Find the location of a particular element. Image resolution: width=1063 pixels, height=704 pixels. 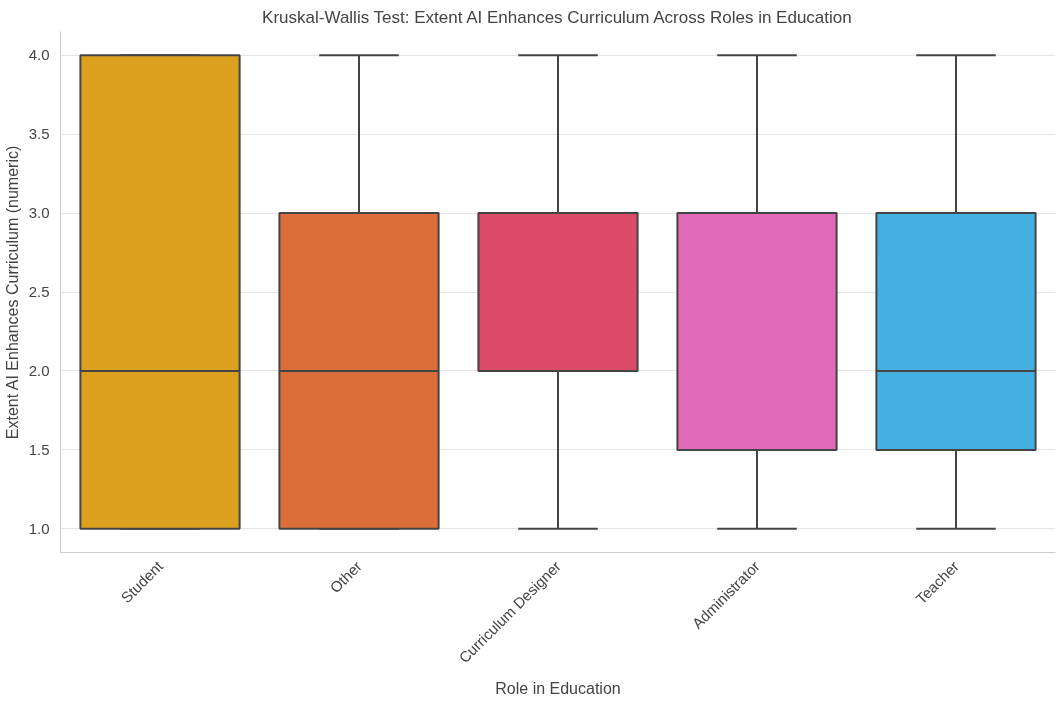

y-tick-label: 2.0 is located at coordinates (39, 370).